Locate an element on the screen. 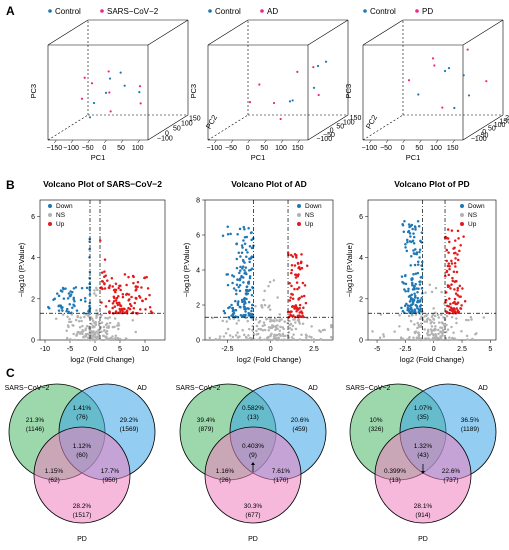 The width and height of the screenshot is (509, 550). y-tick-label: 100 is located at coordinates (187, 124).